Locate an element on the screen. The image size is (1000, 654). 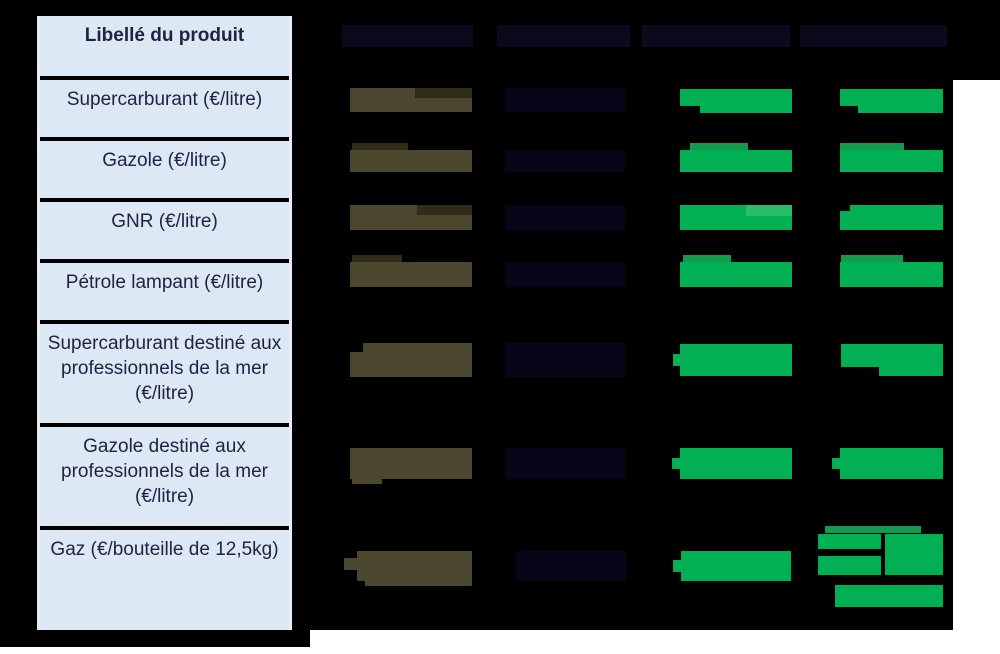
label-column-right-border is located at coordinates (290, 323).